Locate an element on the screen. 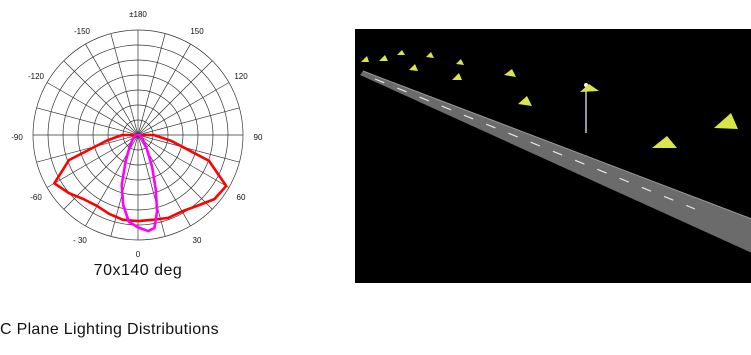  lamp-light-patches is located at coordinates (549, 99).